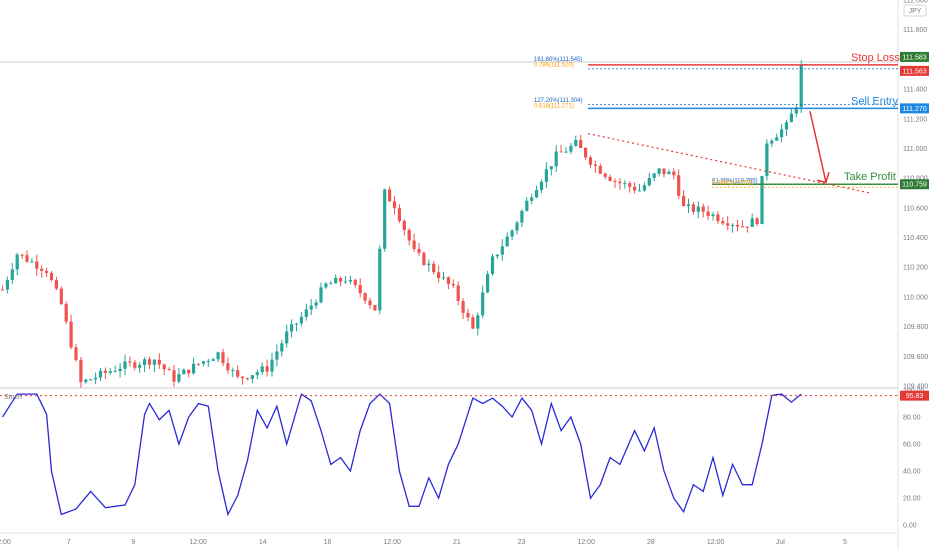  I want to click on price-tick-label: 110.000, so click(915, 297).